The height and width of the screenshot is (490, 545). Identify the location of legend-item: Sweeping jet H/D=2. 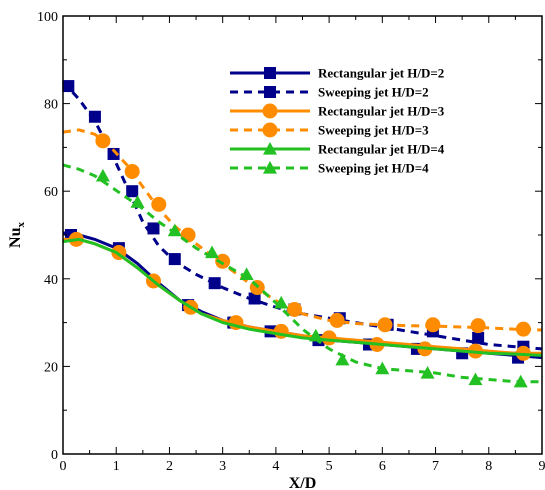
(329, 92).